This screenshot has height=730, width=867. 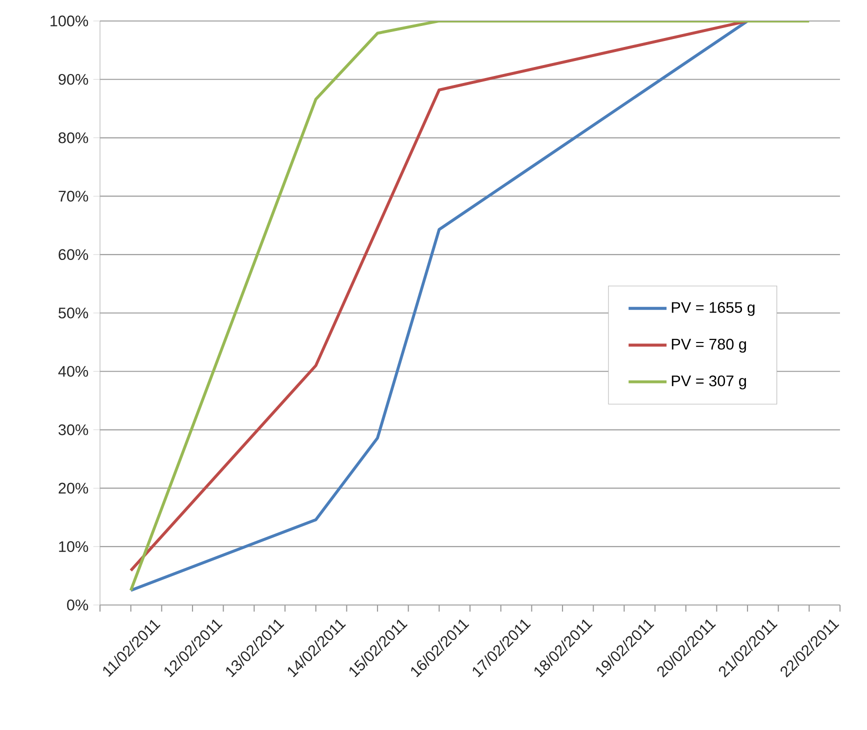 I want to click on legend-label: PV = 1655 g, so click(x=713, y=309).